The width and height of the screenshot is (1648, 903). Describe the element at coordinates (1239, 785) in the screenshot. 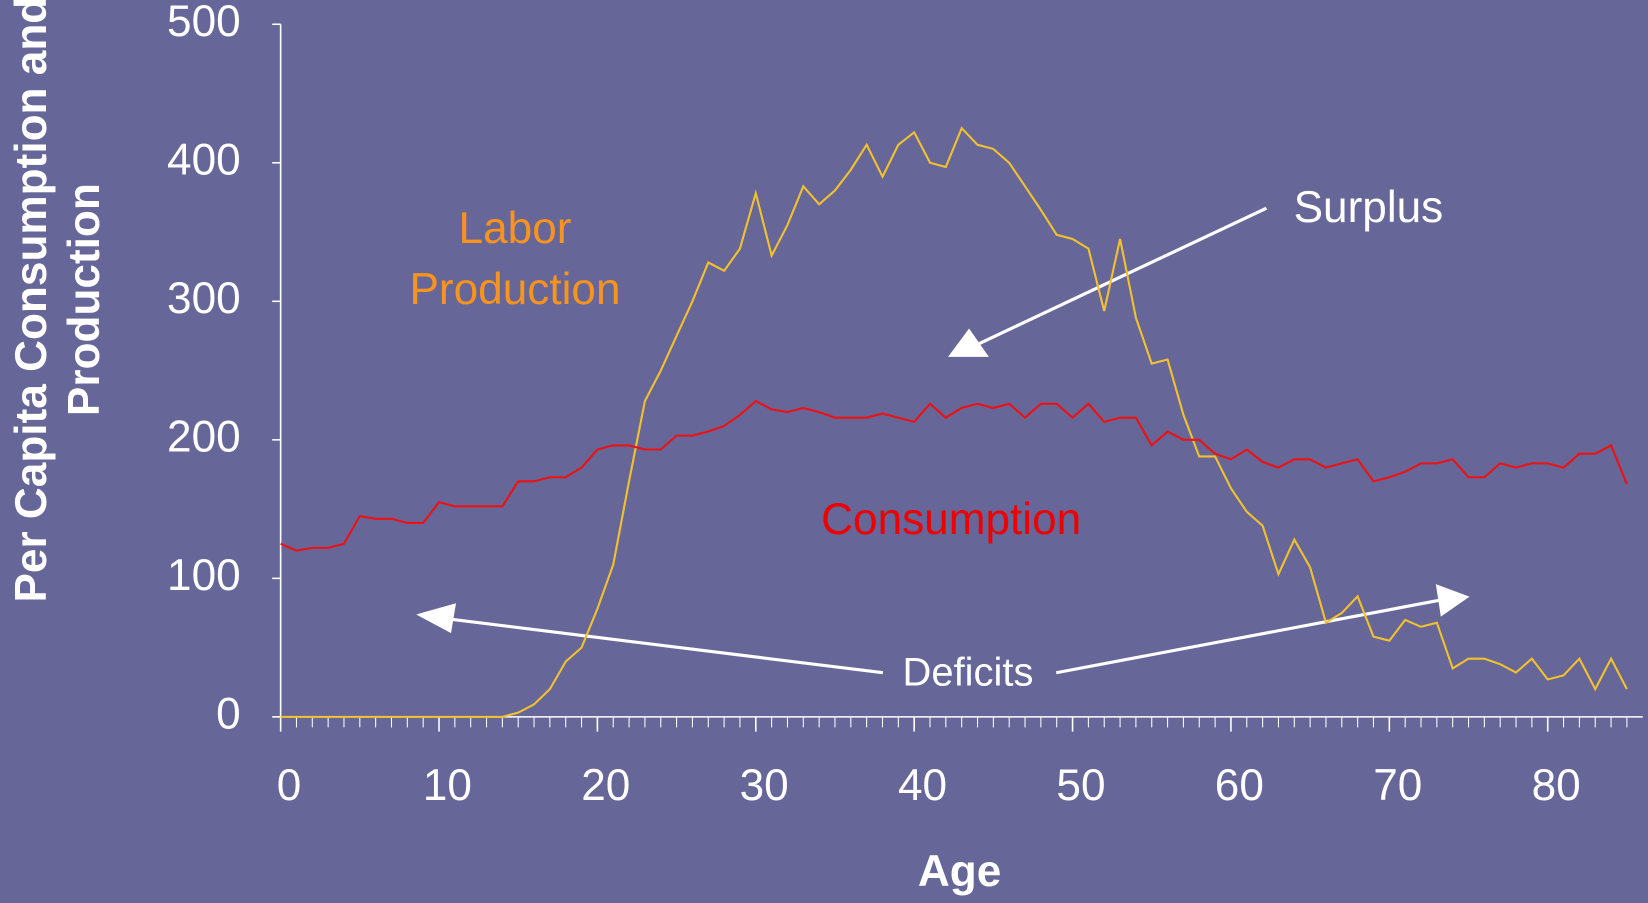

I see `x-tick-label: 60` at that location.